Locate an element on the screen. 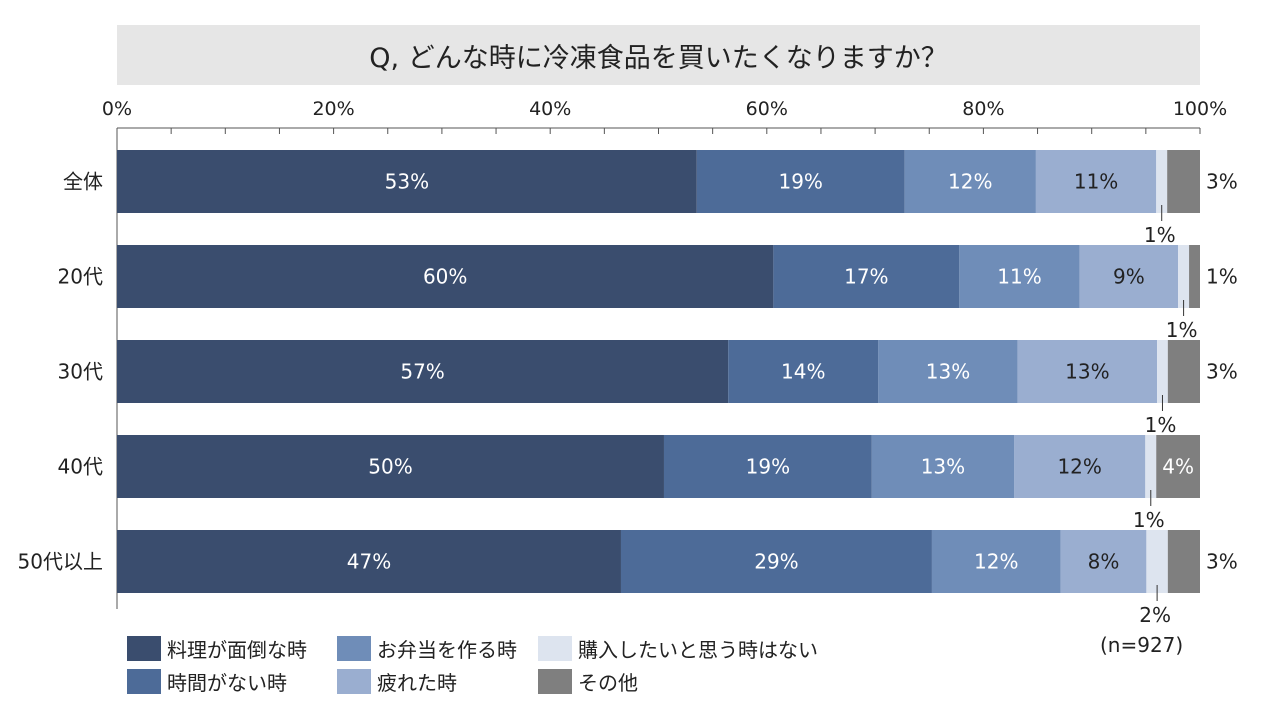 Image resolution: width=1280 pixels, height=720 pixels. category-label: 40代 is located at coordinates (80, 467).